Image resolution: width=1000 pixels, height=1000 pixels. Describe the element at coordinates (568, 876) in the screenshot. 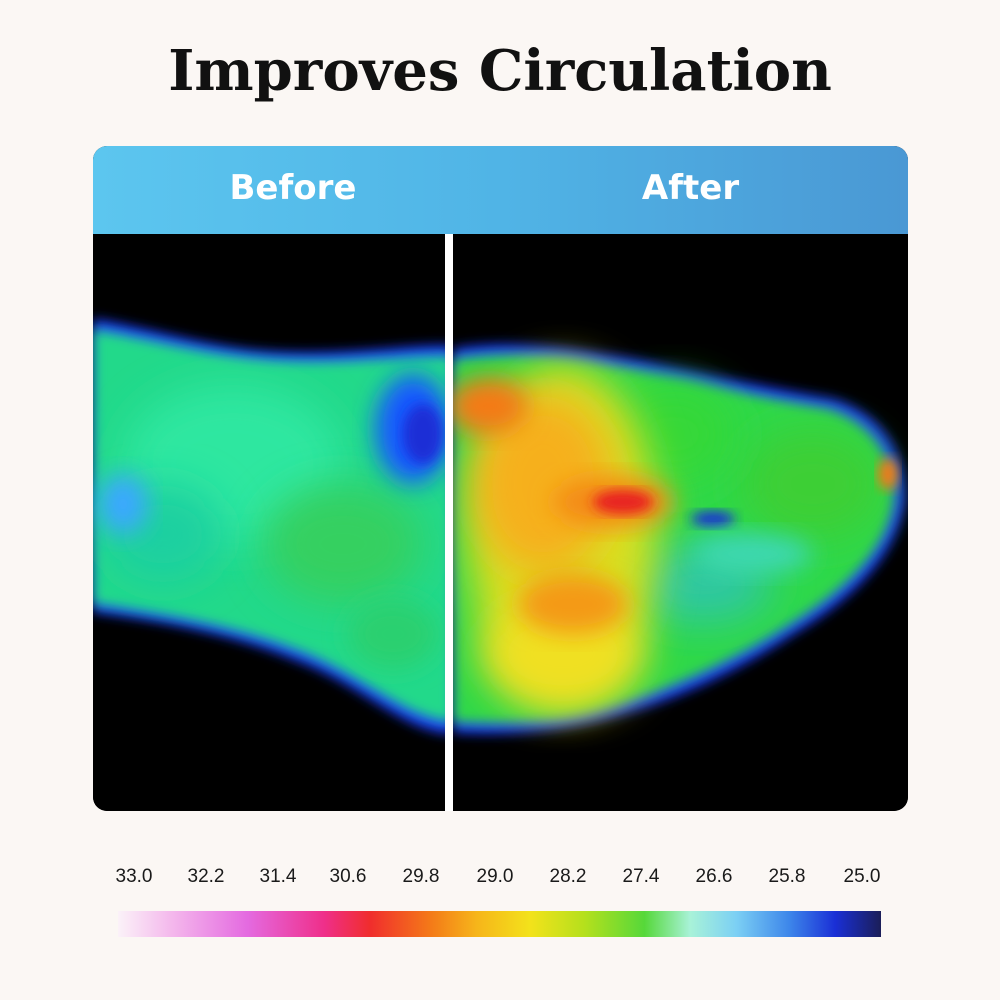

I see `scale-label: 28.2` at that location.